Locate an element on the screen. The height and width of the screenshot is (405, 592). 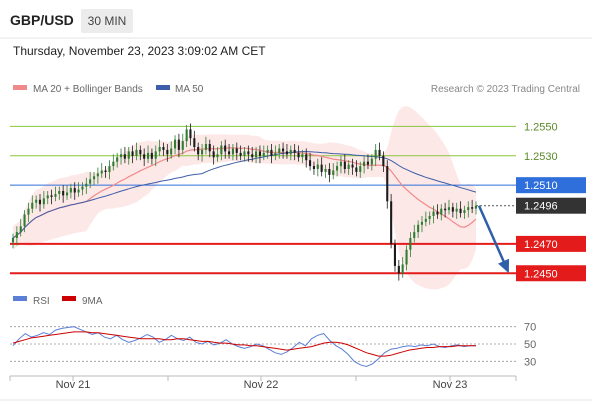
rsi-tick-70: 70 is located at coordinates (530, 328).